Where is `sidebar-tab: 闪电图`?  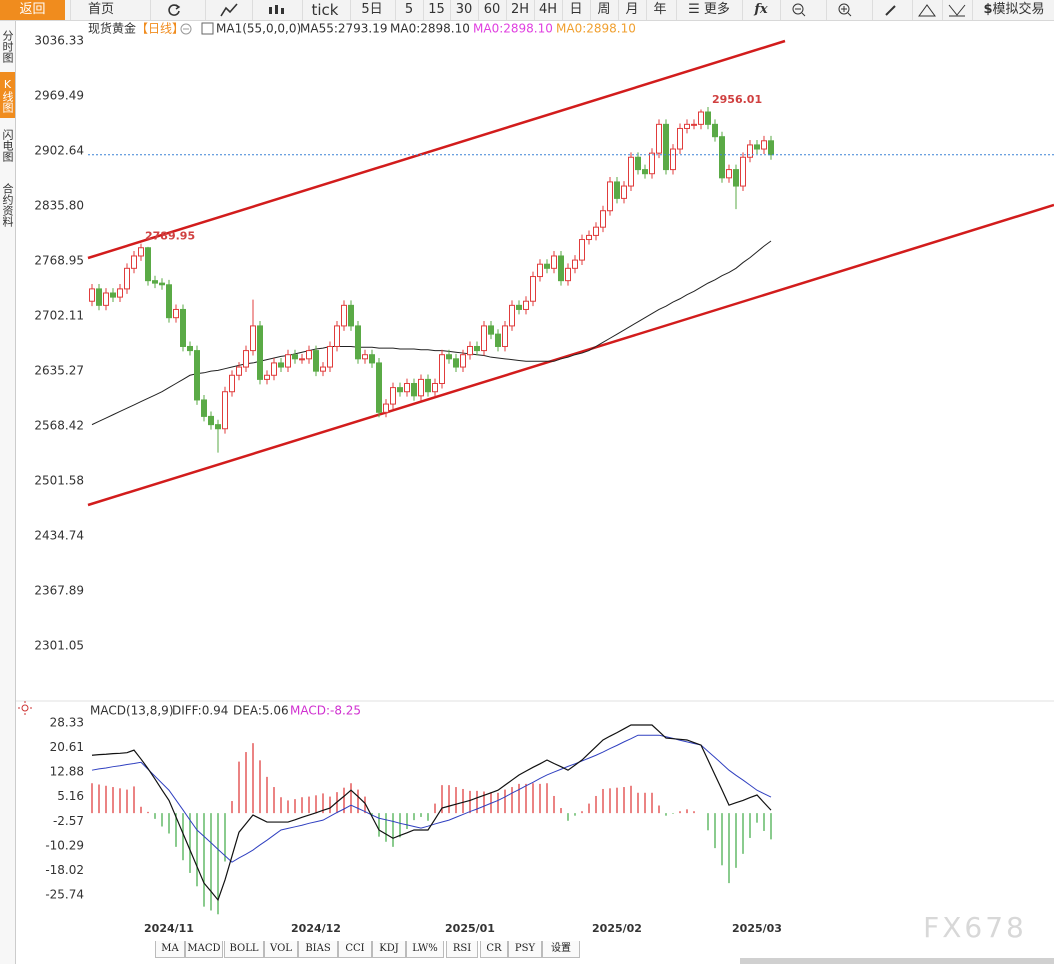
sidebar-tab: 闪电图 is located at coordinates (7, 145).